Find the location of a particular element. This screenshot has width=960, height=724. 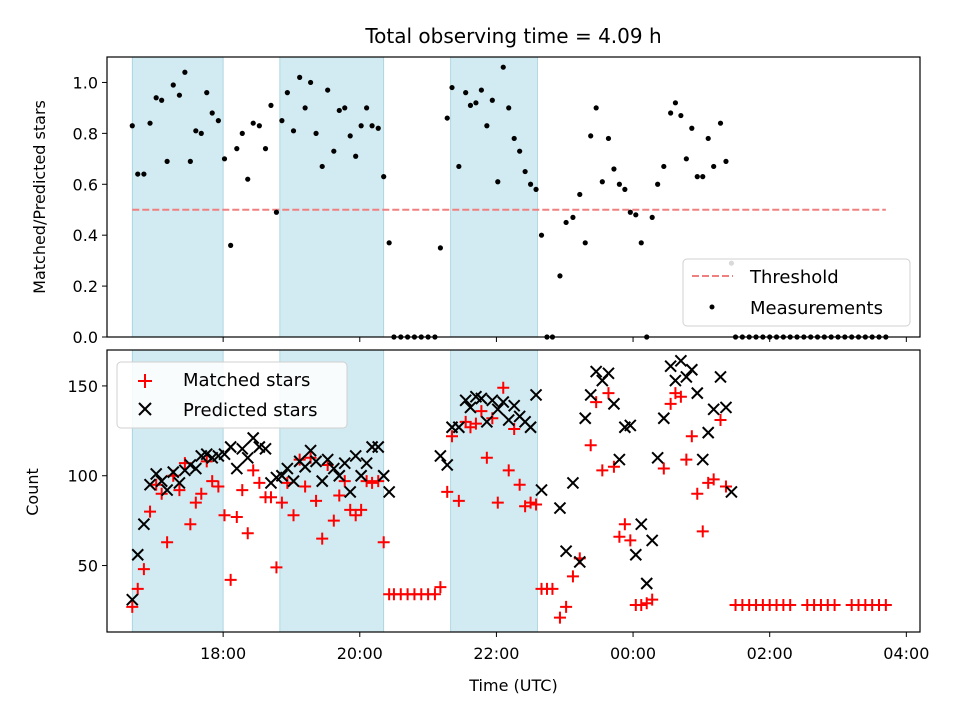

legend-predicted-swatch is located at coordinates (145, 409).